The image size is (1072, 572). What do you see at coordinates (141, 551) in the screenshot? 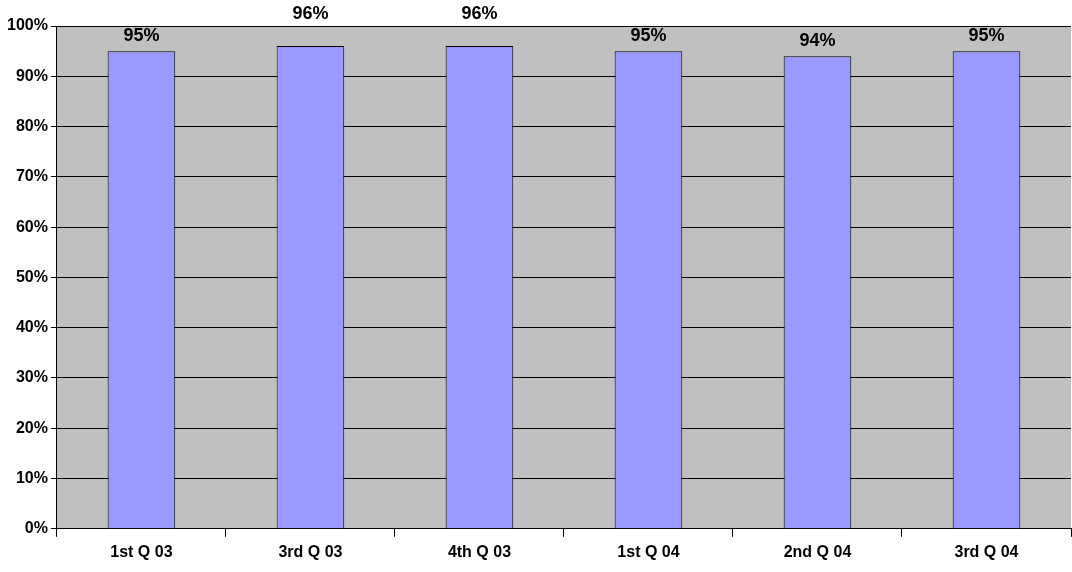
I see `x-tick-label: 1st Q 03` at bounding box center [141, 551].